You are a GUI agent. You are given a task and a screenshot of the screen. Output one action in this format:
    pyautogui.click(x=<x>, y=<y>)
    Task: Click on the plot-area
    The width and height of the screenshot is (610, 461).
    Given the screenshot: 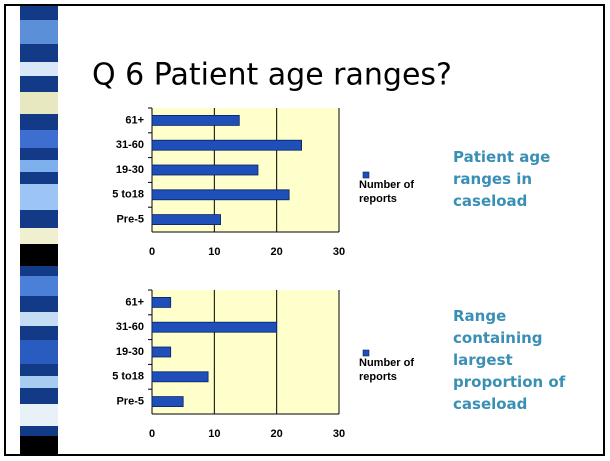 What is the action you would take?
    pyautogui.click(x=245, y=352)
    